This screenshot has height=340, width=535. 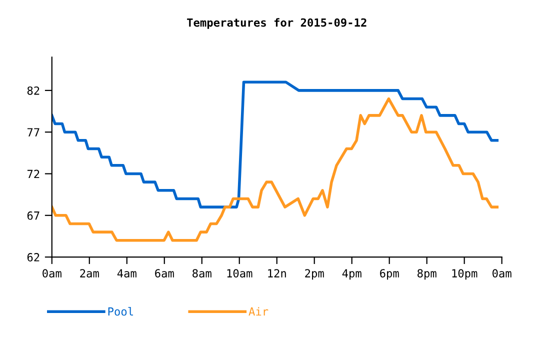 I want to click on chart-title: Temperatures for 2015-09-12, so click(x=276, y=23).